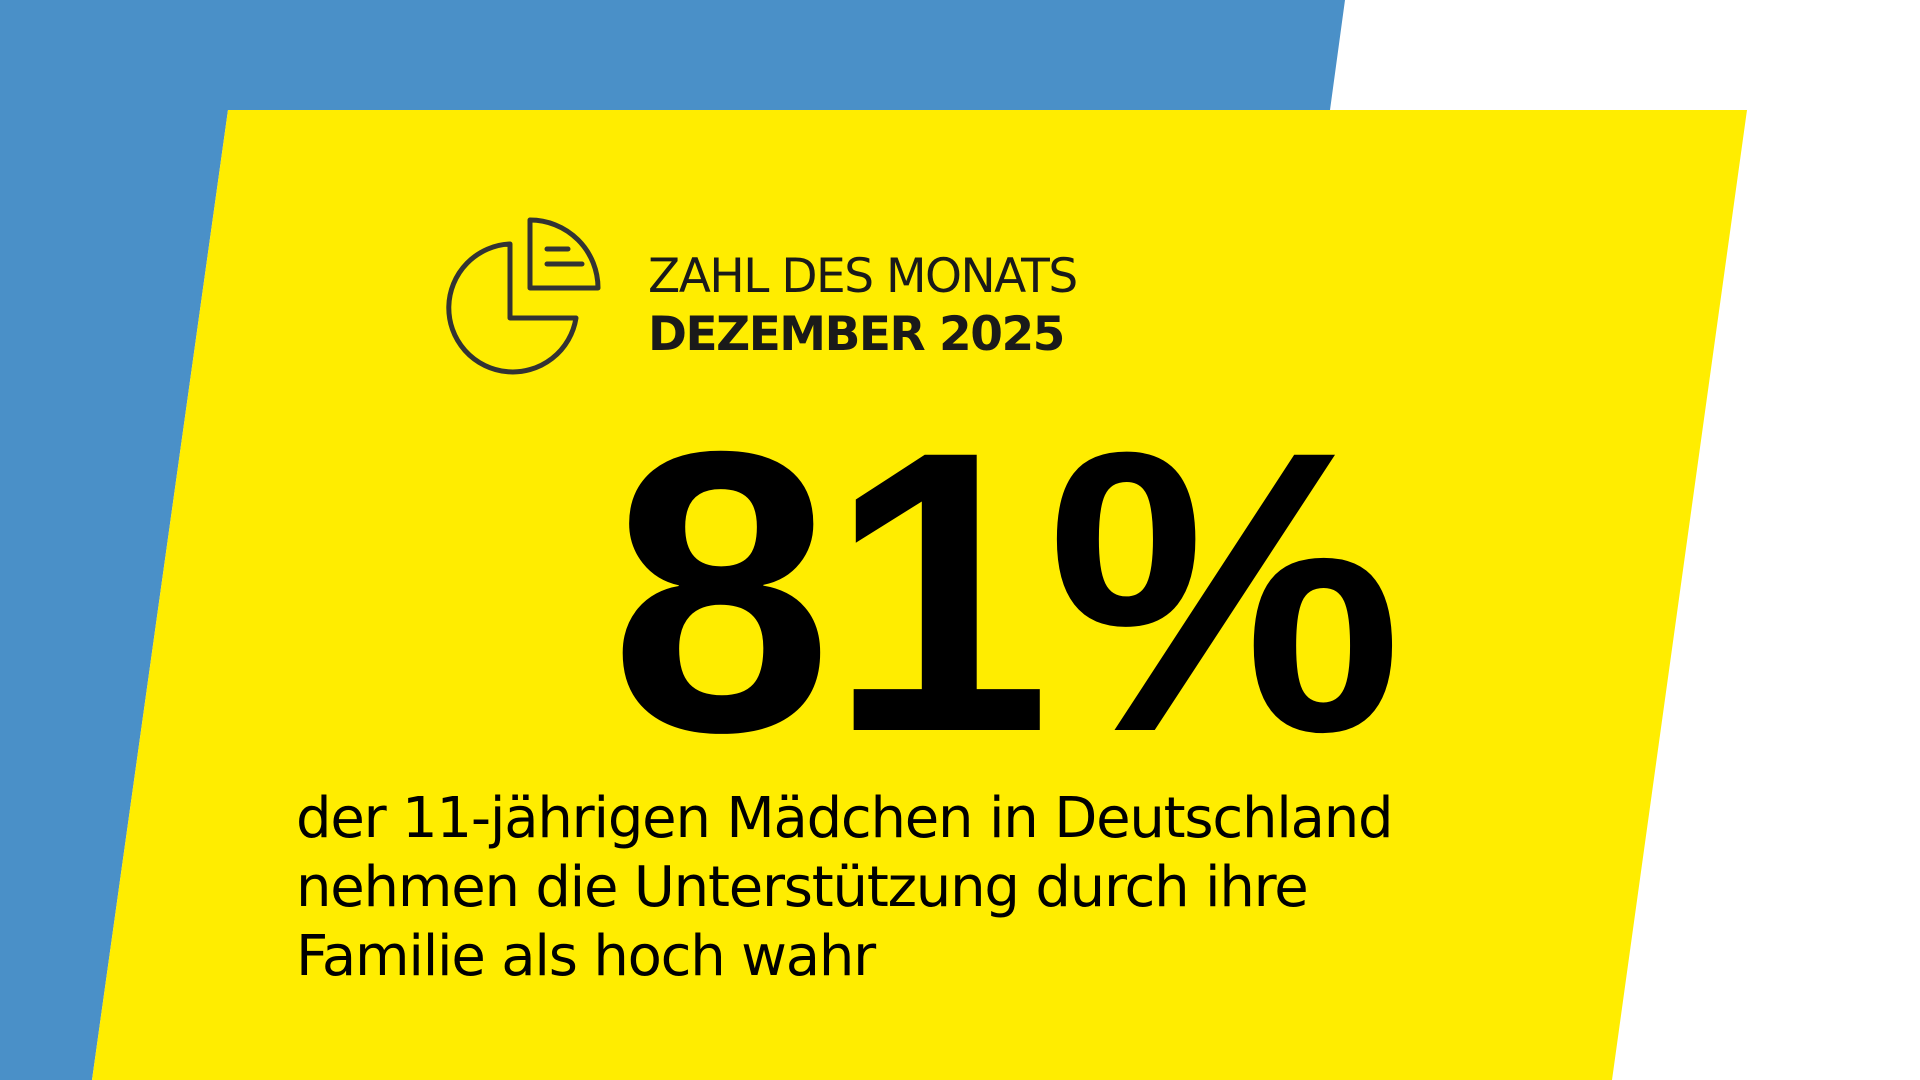  What do you see at coordinates (845, 818) in the screenshot?
I see `description-line-1: der 11-jährigen Mädchen in Deutschland` at bounding box center [845, 818].